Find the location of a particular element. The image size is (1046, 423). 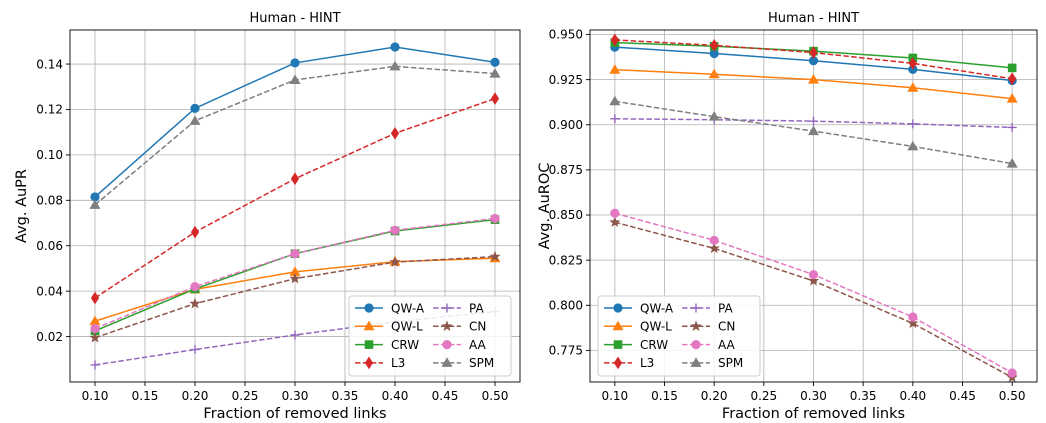

legend-swatch-qw-a-marker is located at coordinates (369, 308).